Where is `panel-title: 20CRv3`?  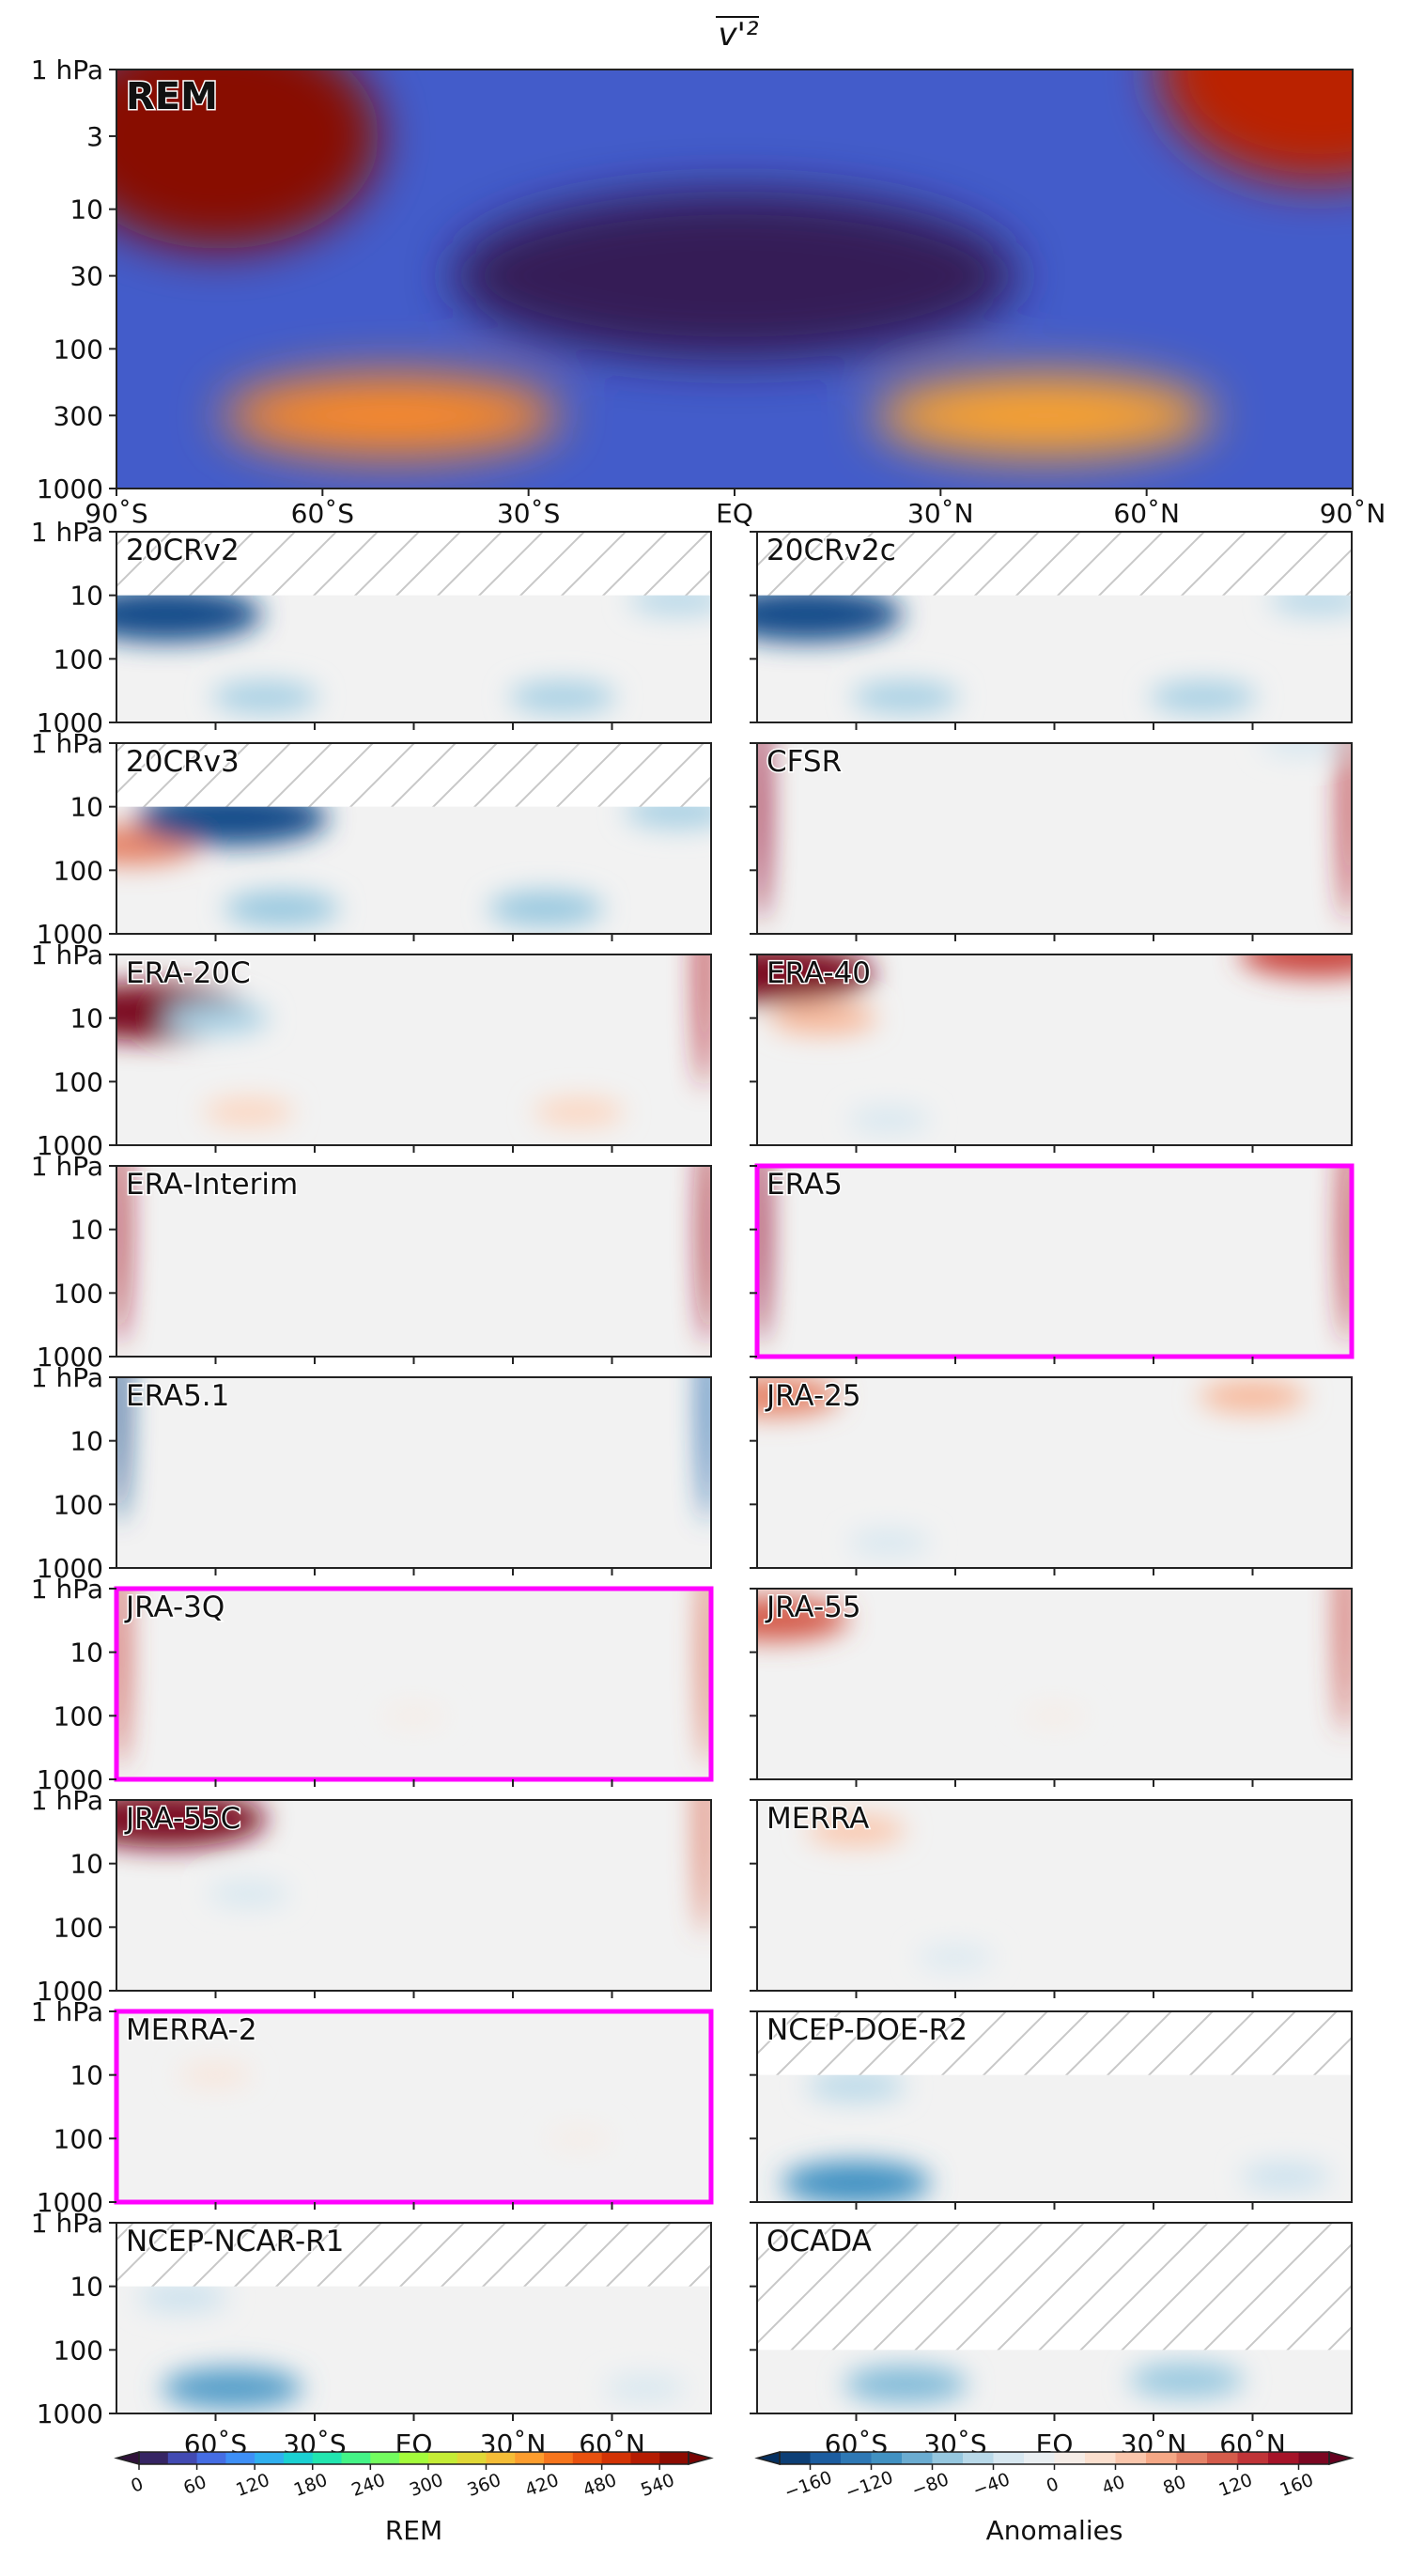 panel-title: 20CRv3 is located at coordinates (183, 762).